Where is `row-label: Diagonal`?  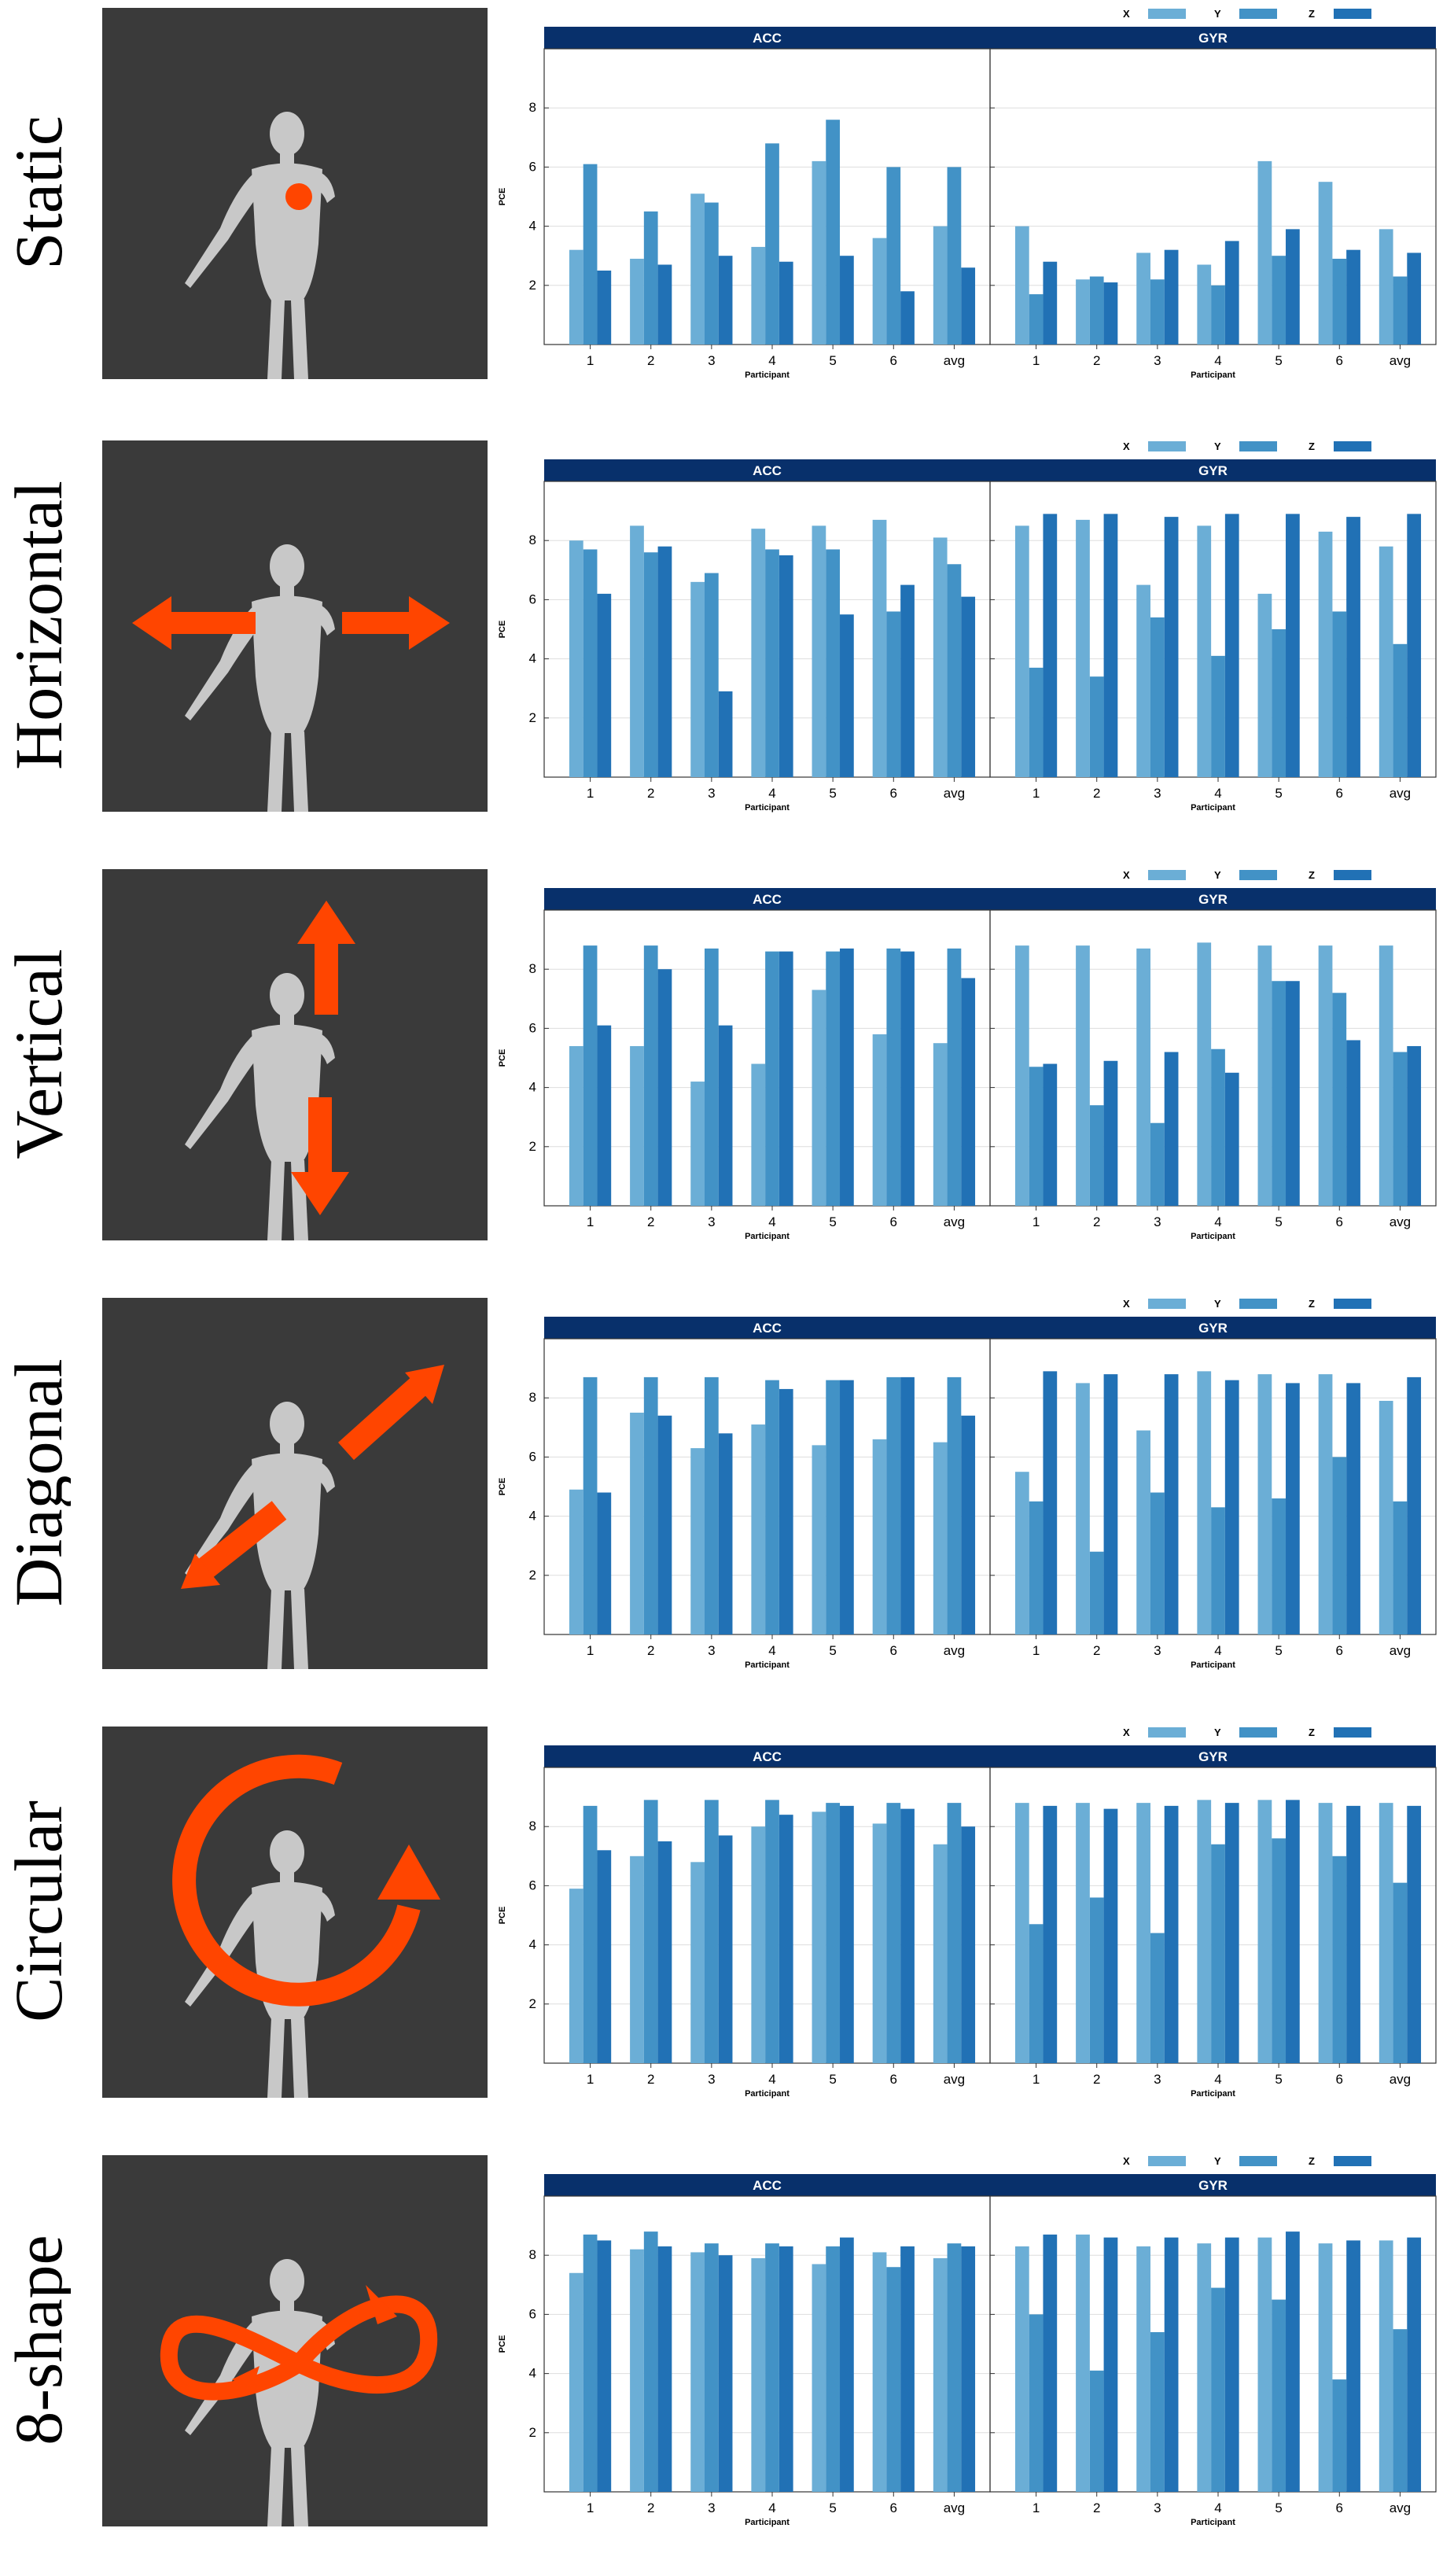
row-label: Diagonal is located at coordinates (38, 1502).